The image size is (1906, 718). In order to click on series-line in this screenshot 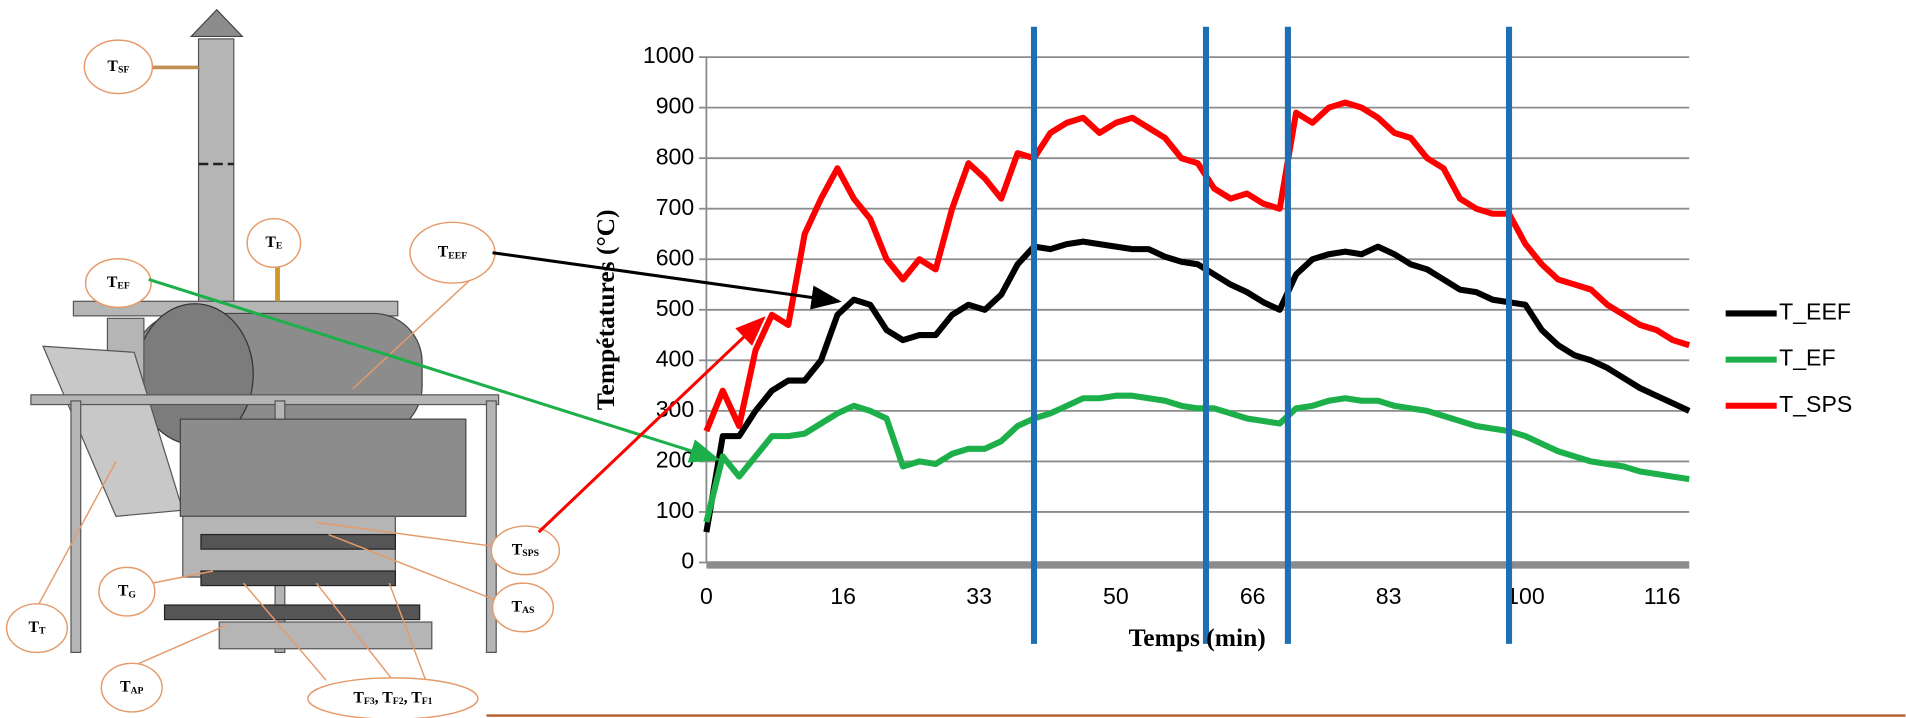, I will do `click(1196, 457)`.